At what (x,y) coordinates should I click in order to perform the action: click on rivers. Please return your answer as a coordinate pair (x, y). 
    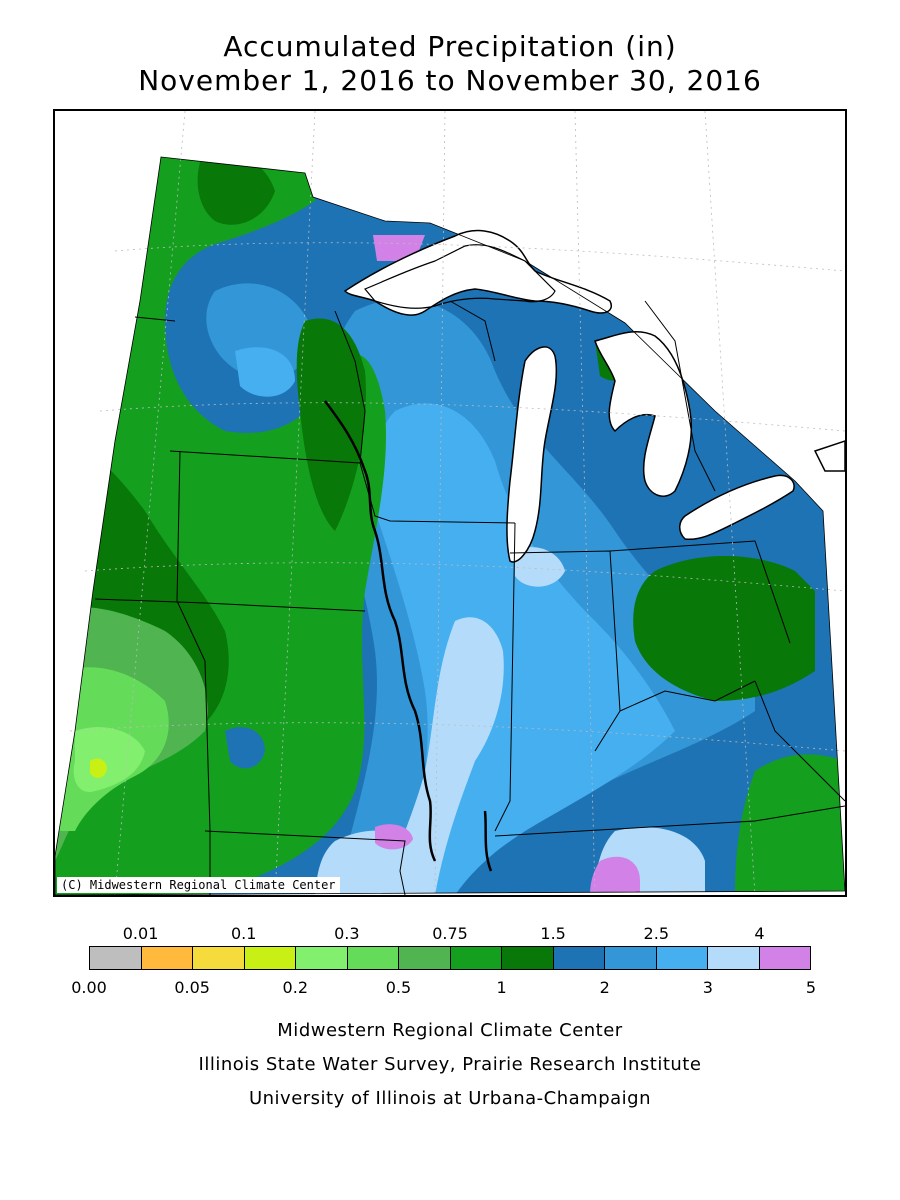
    Looking at the image, I should click on (408, 636).